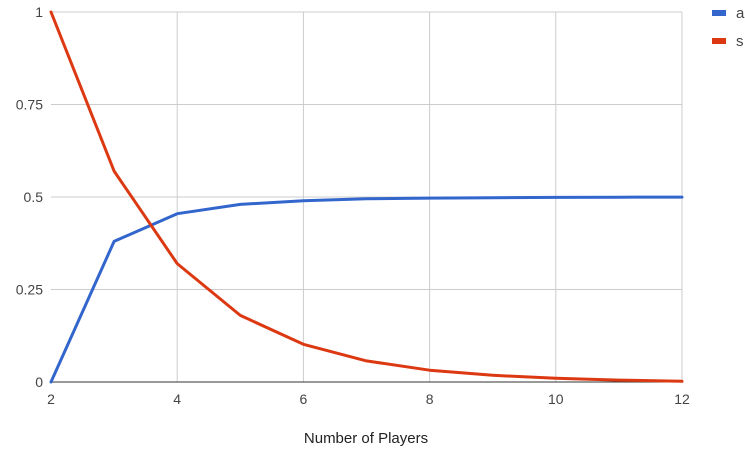 Image resolution: width=745 pixels, height=456 pixels. What do you see at coordinates (728, 27) in the screenshot?
I see `legend: as` at bounding box center [728, 27].